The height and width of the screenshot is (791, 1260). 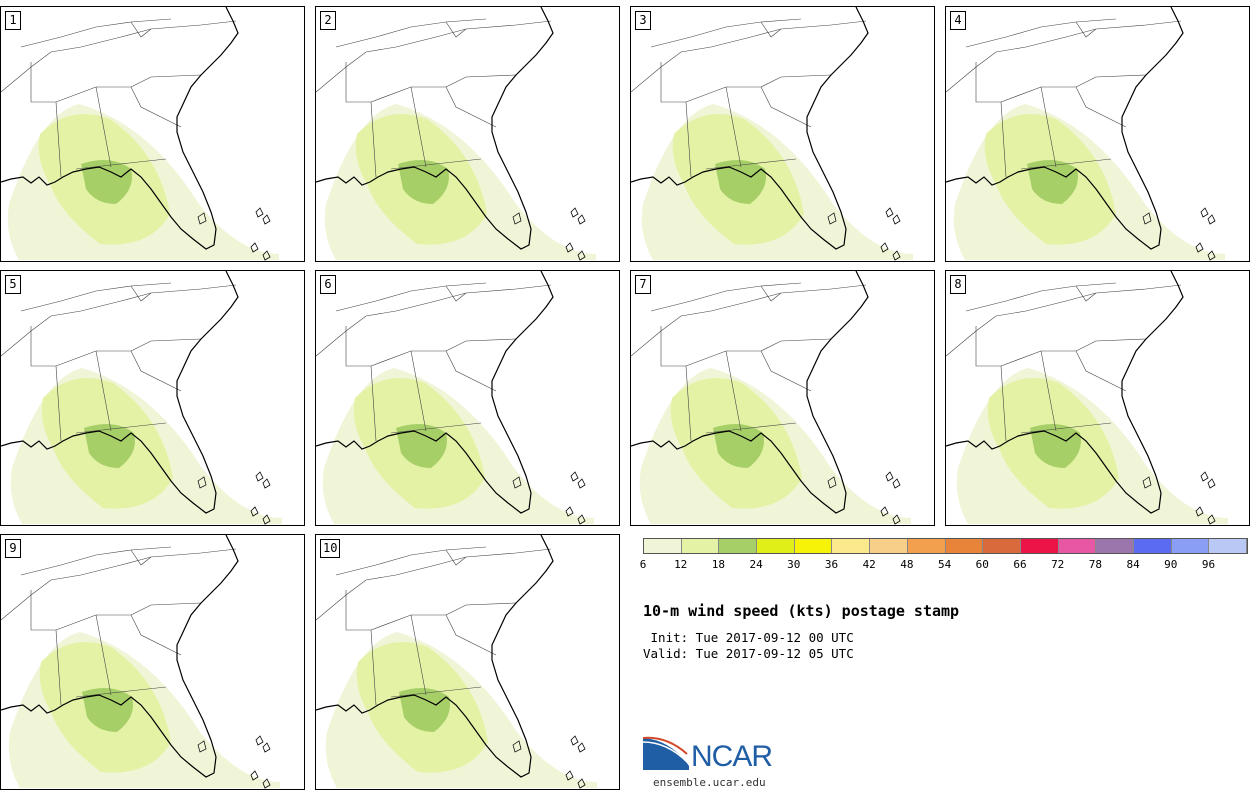 I want to click on legend-tick-label: 6, so click(x=643, y=564).